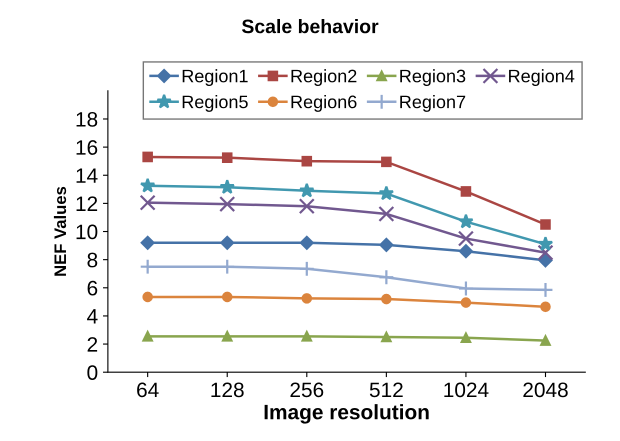 This screenshot has height=441, width=620. Describe the element at coordinates (541, 77) in the screenshot. I see `legend-label: Region4` at that location.